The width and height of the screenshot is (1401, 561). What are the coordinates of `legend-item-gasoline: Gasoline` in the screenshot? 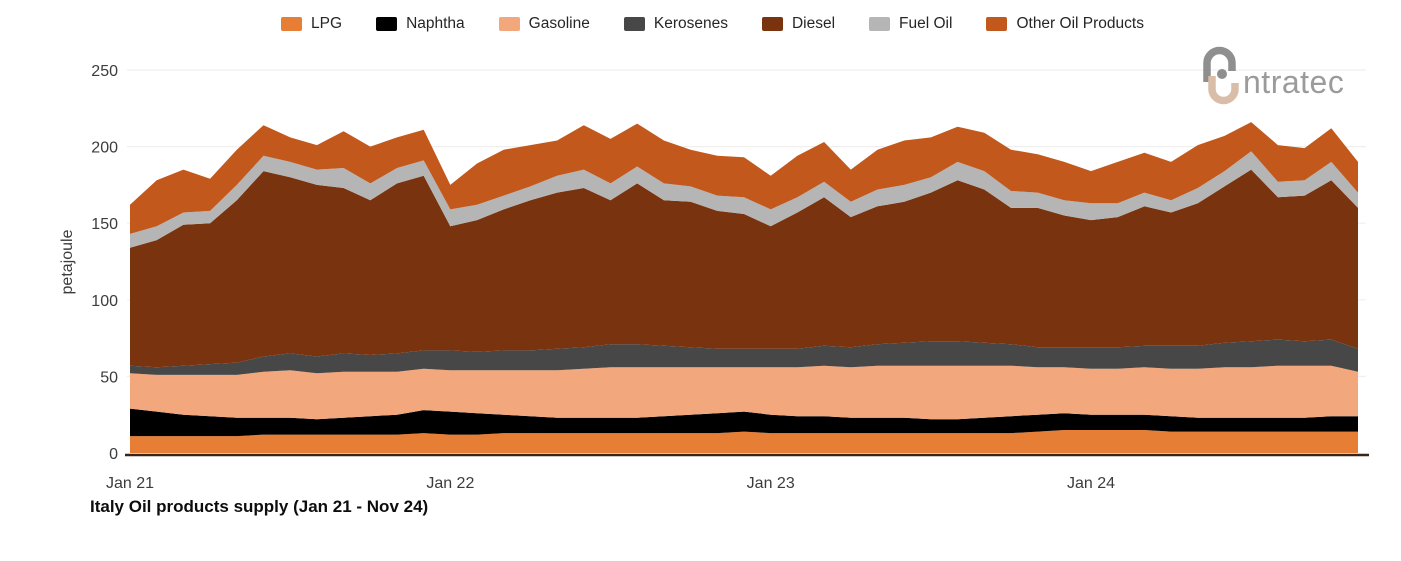 It's located at (544, 23).